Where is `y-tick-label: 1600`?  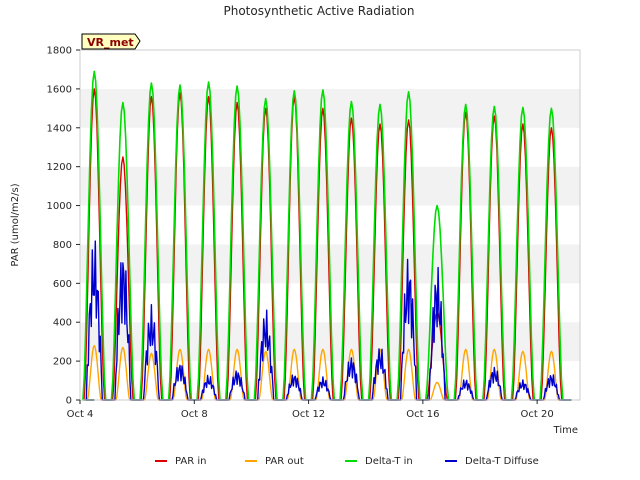 y-tick-label: 1600 is located at coordinates (59, 89).